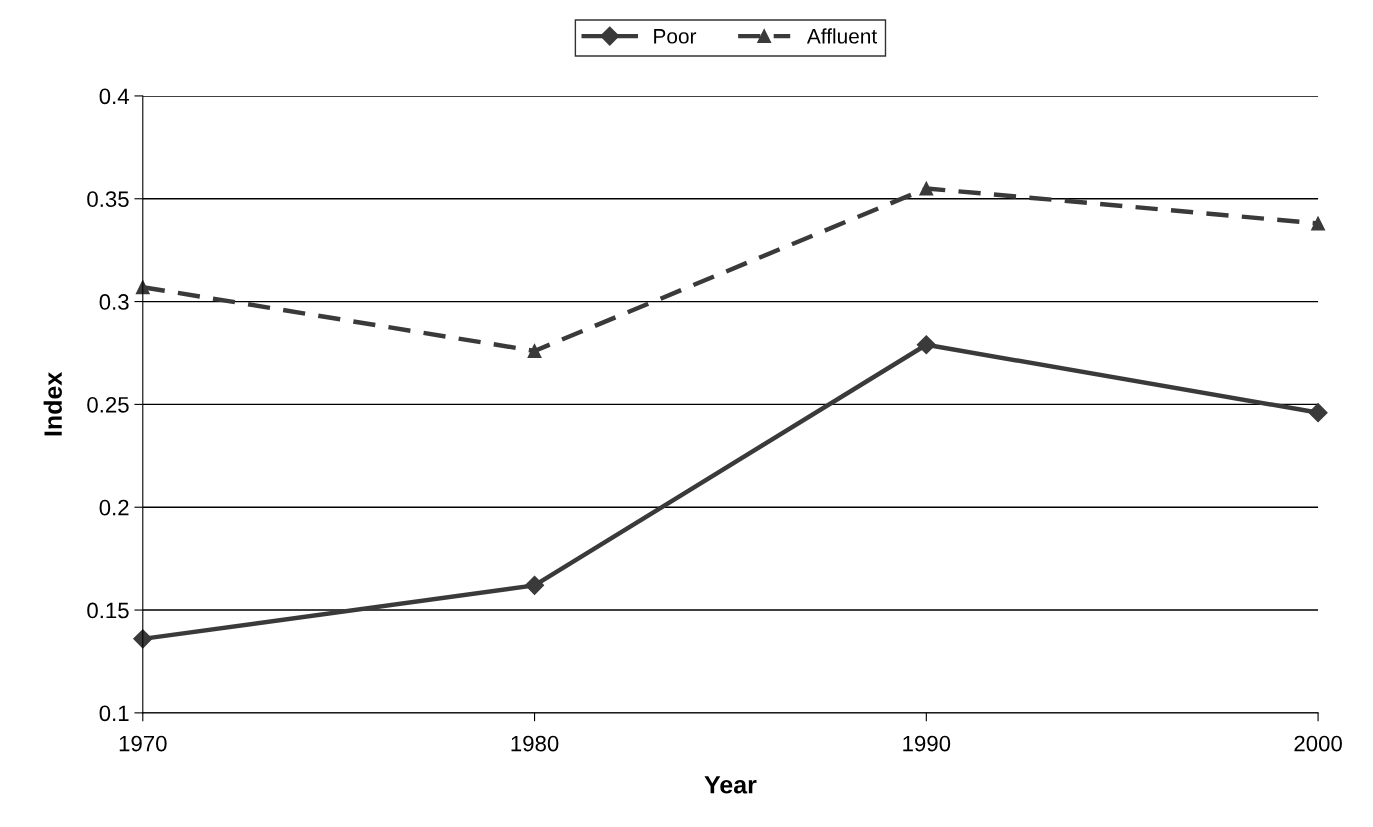 The image size is (1373, 827). I want to click on x-tick-label: 1990, so click(927, 743).